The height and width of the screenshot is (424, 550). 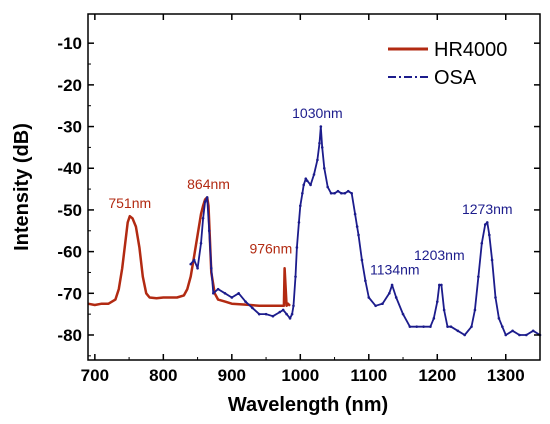 What do you see at coordinates (69, 210) in the screenshot?
I see `y-tick-label: -50` at bounding box center [69, 210].